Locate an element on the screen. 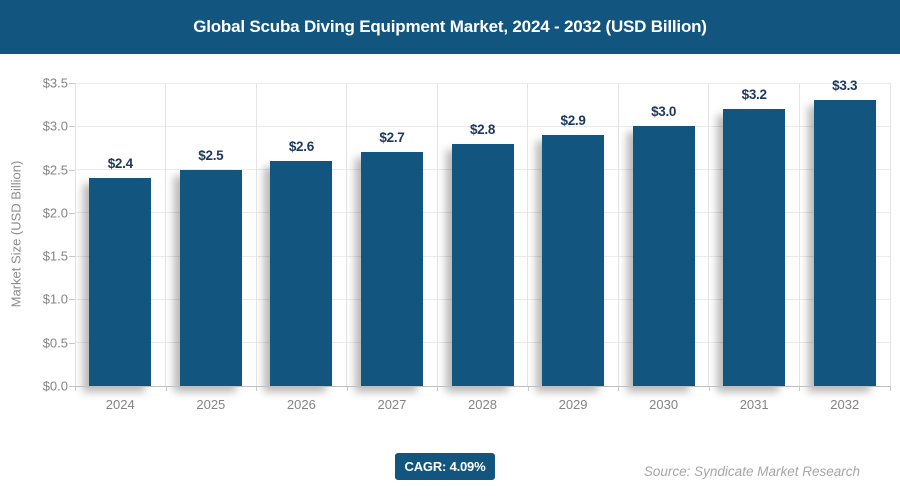  bar-2027 is located at coordinates (391, 269).